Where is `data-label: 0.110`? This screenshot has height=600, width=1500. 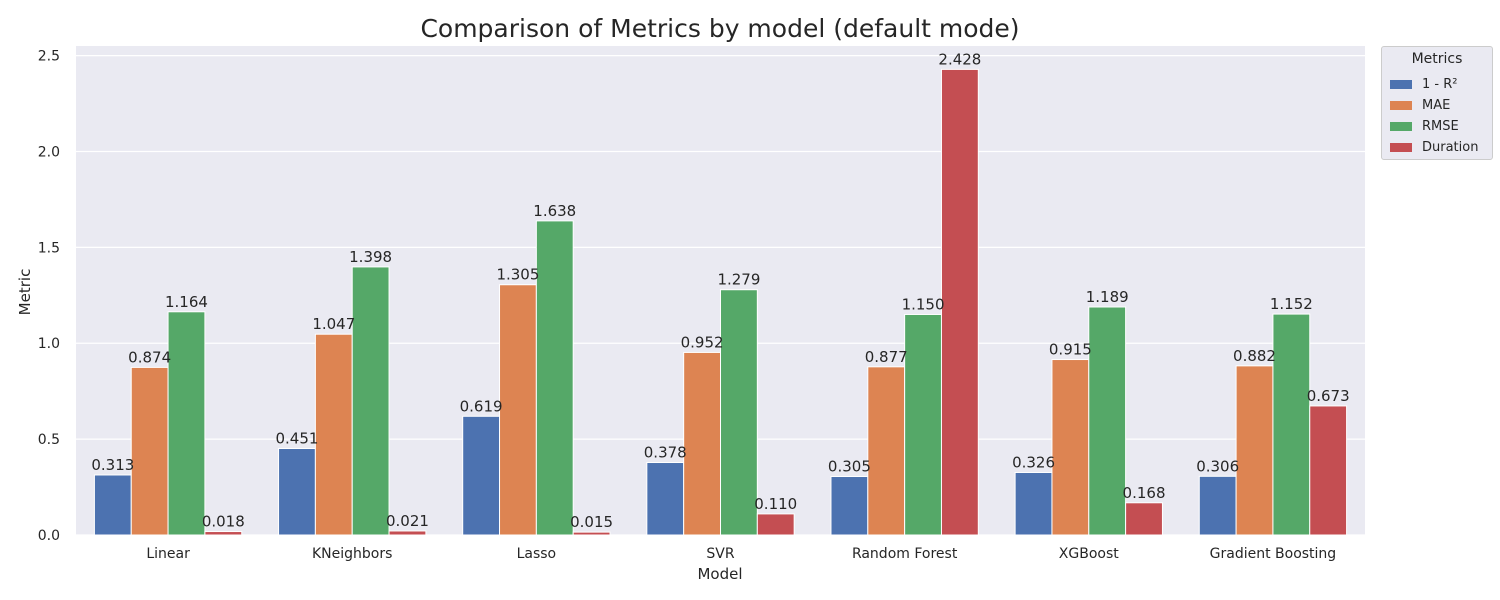 data-label: 0.110 is located at coordinates (775, 504).